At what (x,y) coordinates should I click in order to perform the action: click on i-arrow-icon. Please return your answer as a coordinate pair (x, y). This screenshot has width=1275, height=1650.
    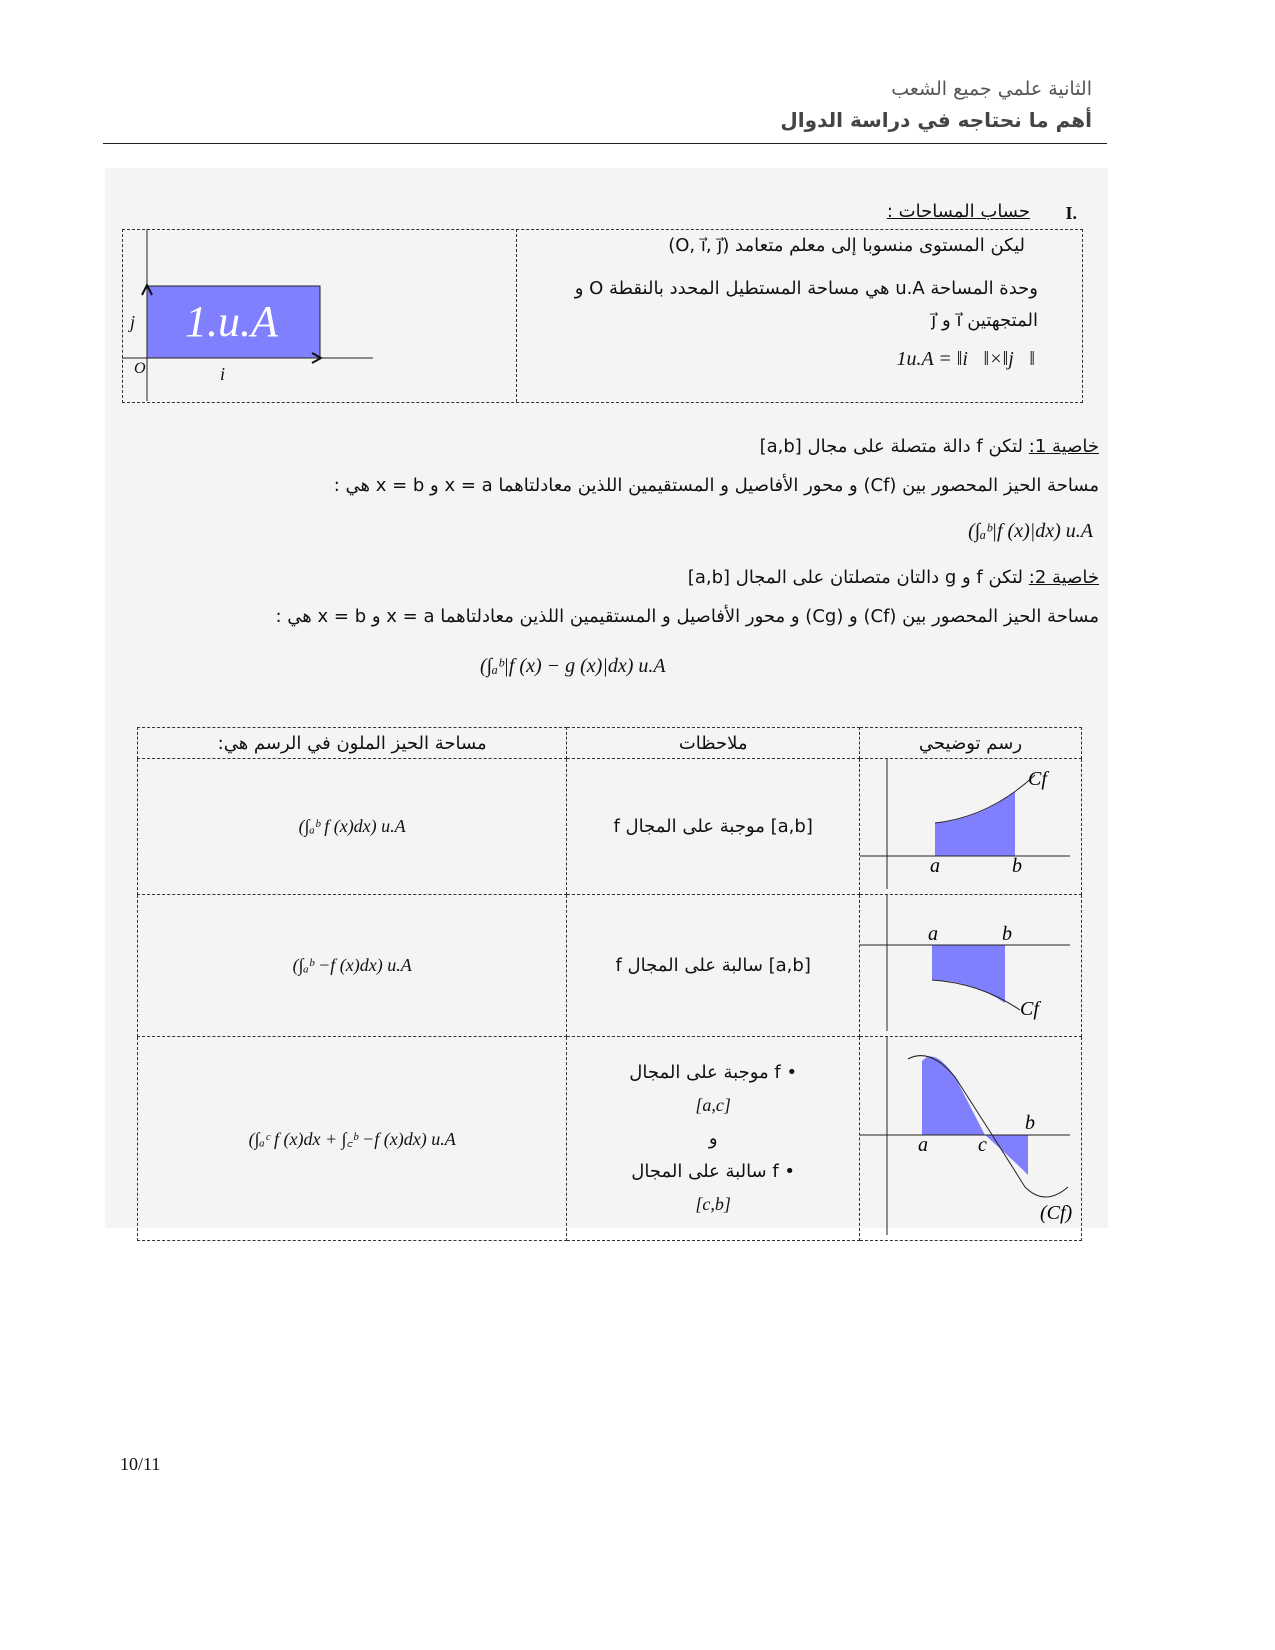
    Looking at the image, I should click on (317, 358).